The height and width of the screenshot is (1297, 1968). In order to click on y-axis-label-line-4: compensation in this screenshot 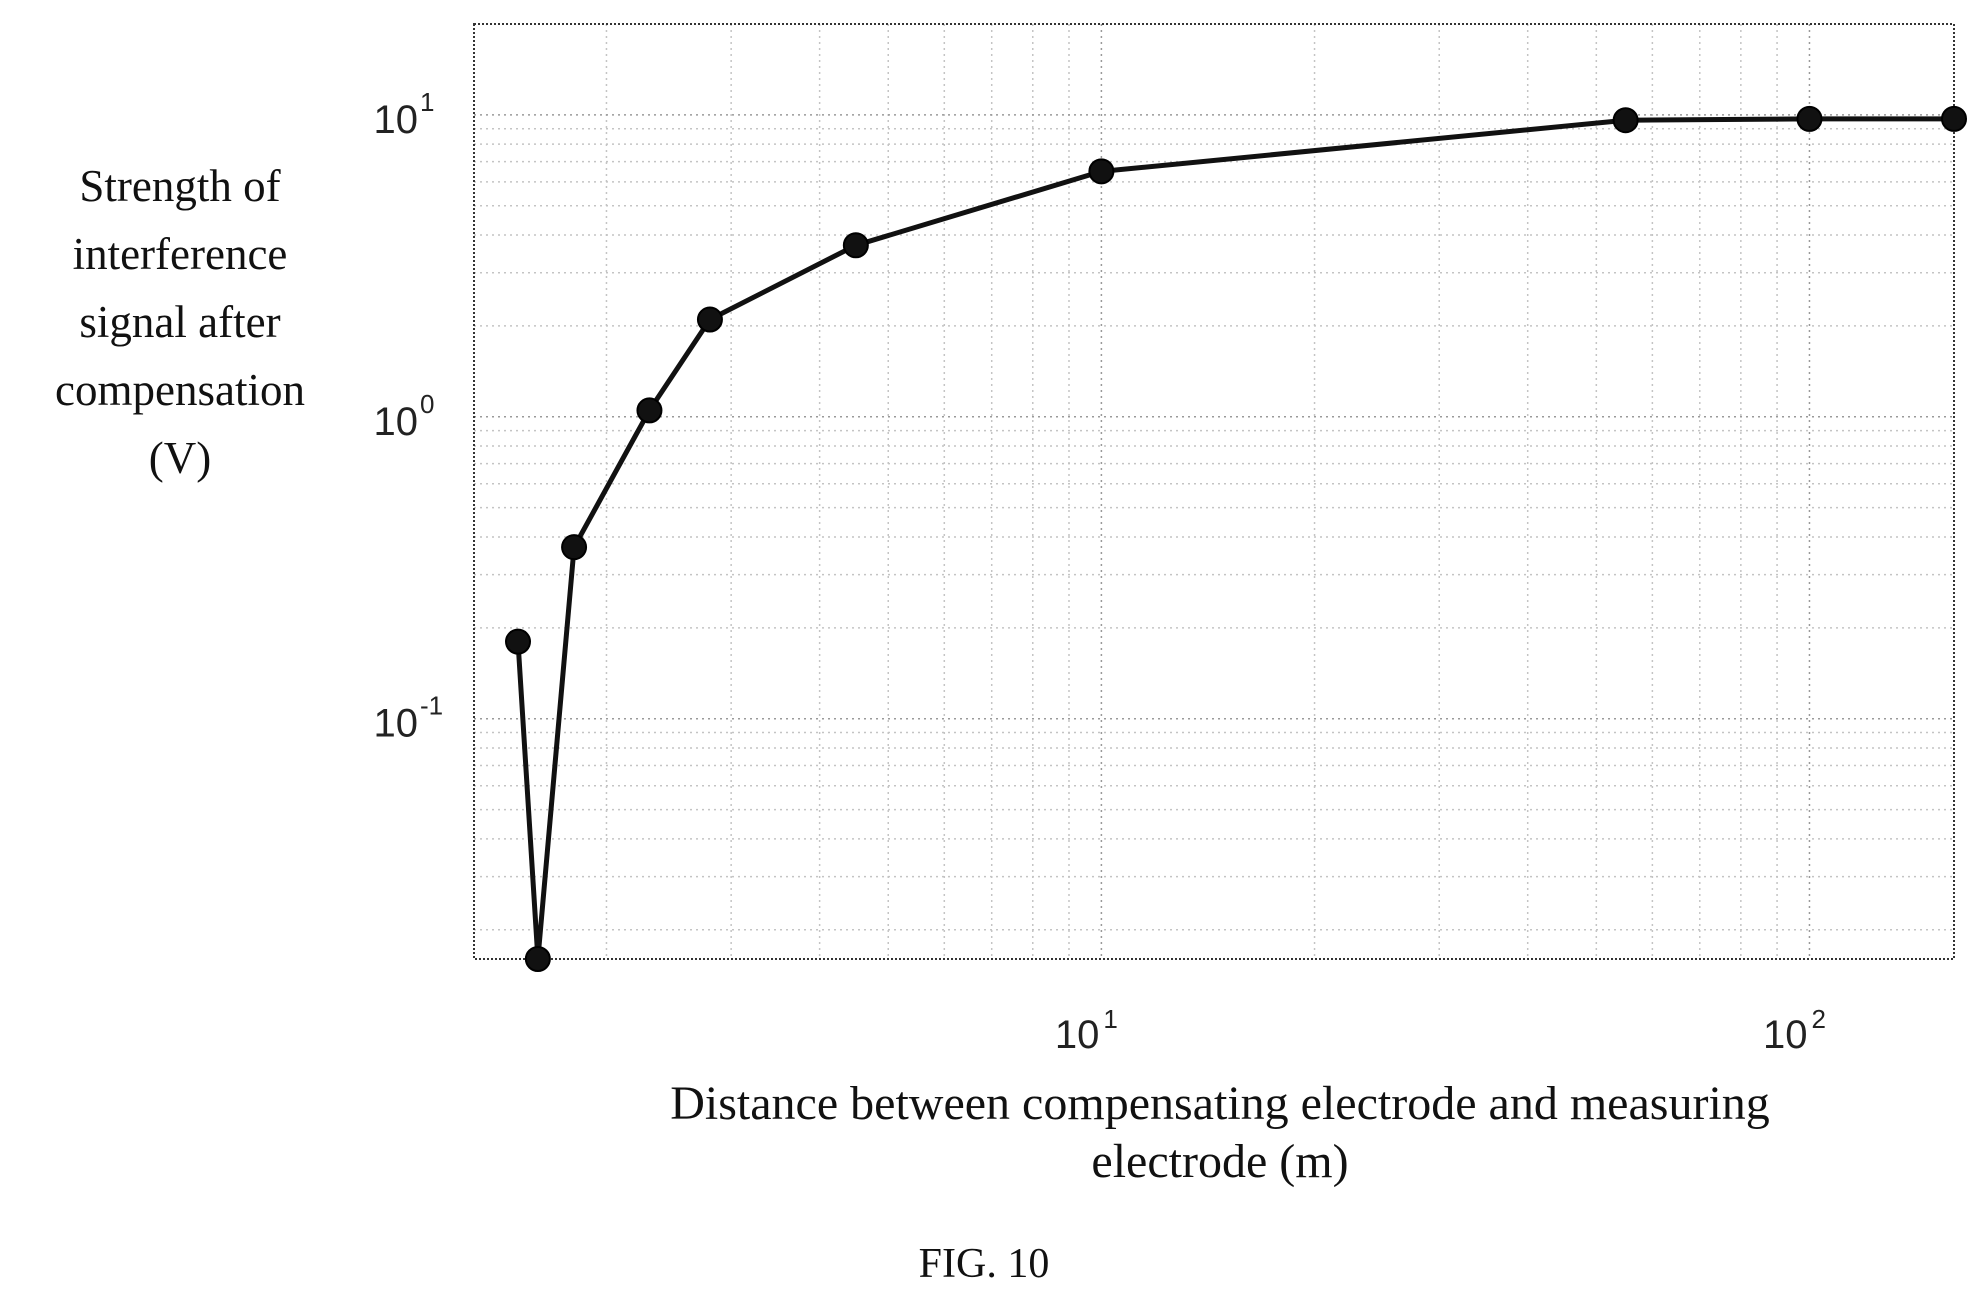, I will do `click(180, 390)`.